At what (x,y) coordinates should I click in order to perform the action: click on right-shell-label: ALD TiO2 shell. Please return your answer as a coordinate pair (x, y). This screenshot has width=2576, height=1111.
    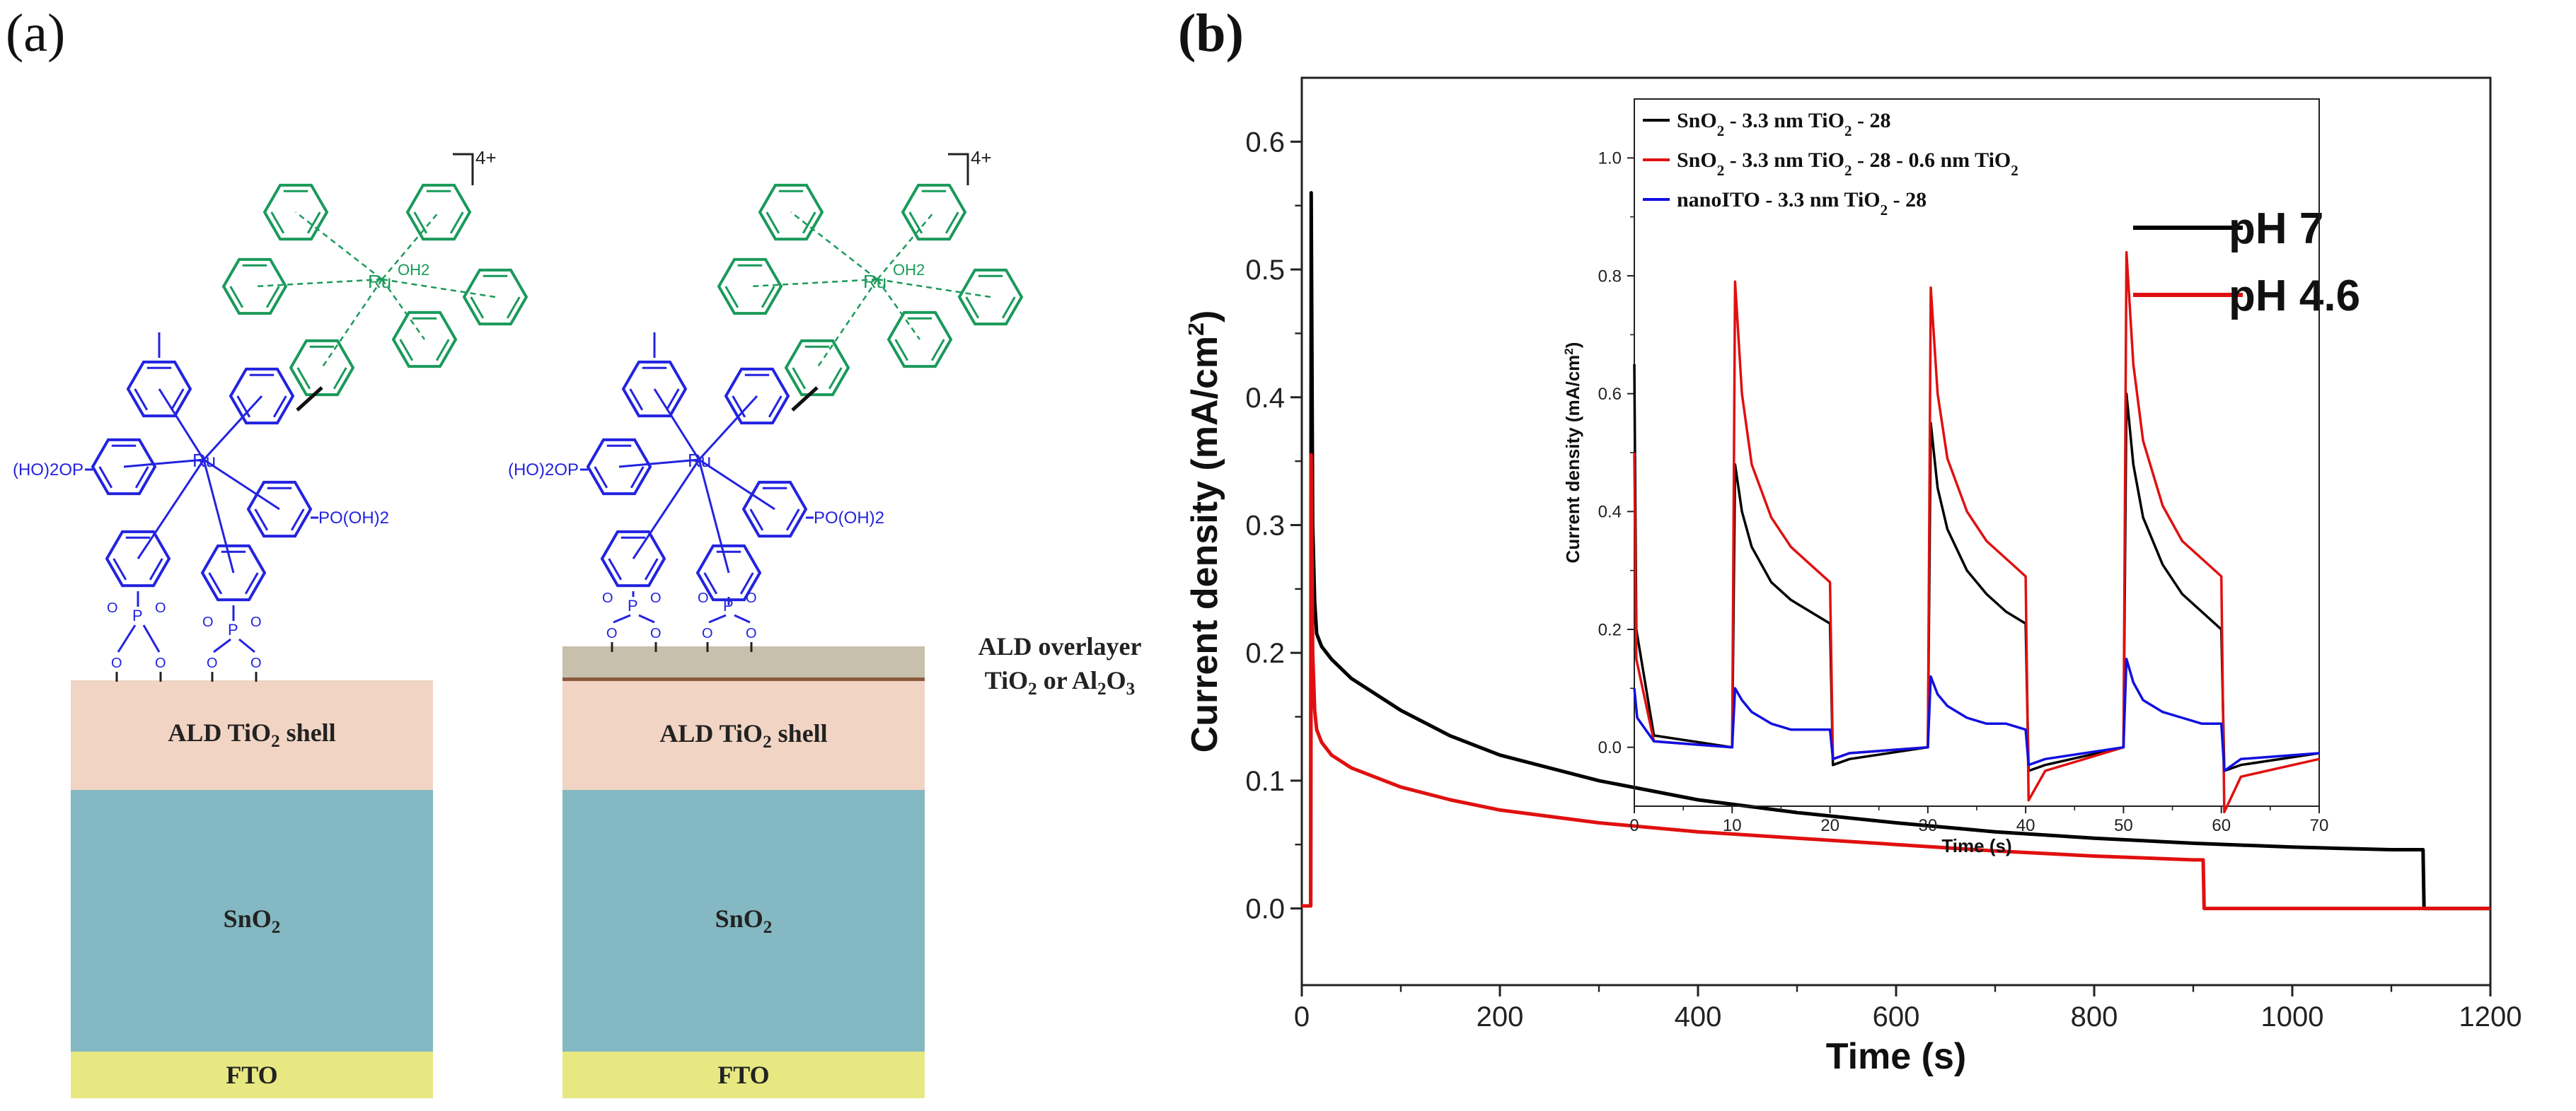
    Looking at the image, I should click on (743, 735).